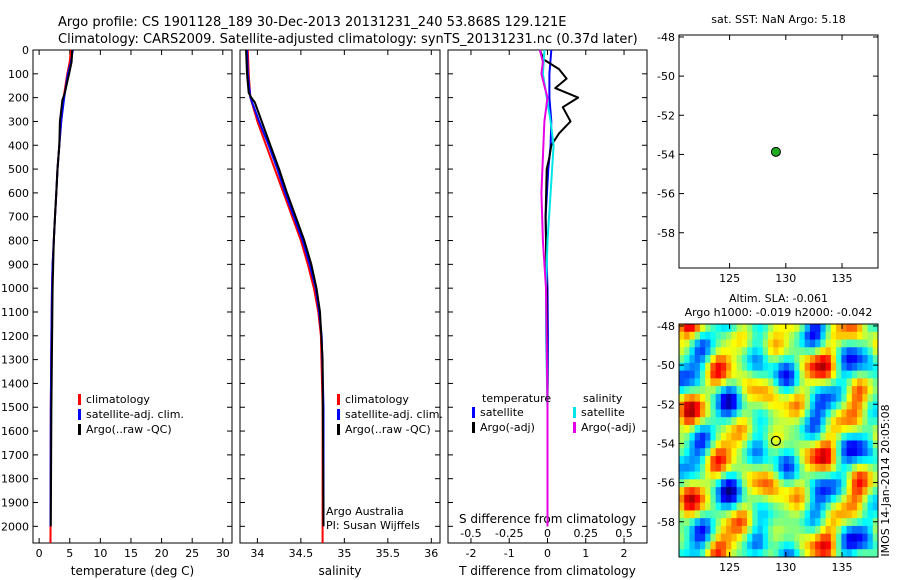  I want to click on legend-label: Argo(-adj), so click(507, 427).